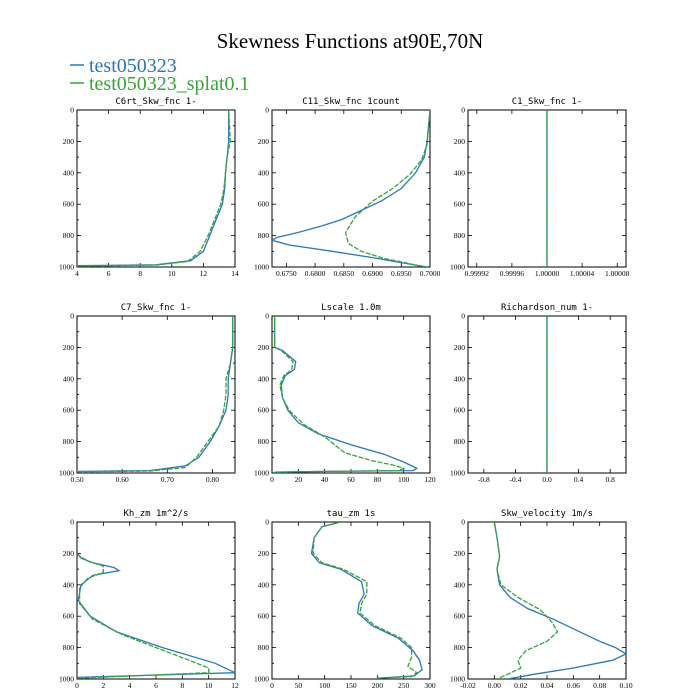  I want to click on x-tick-label: 120, so click(430, 479).